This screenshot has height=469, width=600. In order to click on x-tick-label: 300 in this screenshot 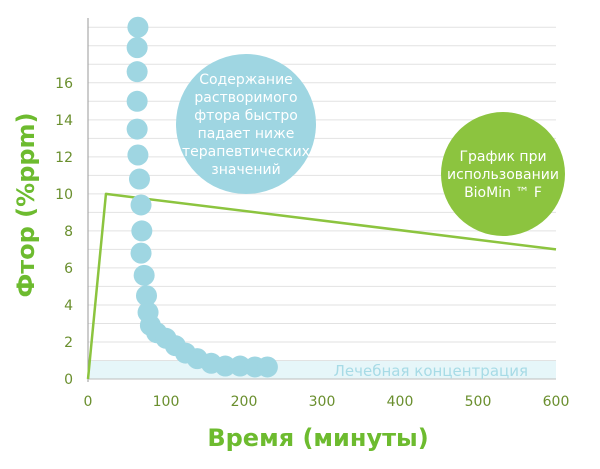, I will do `click(322, 402)`.